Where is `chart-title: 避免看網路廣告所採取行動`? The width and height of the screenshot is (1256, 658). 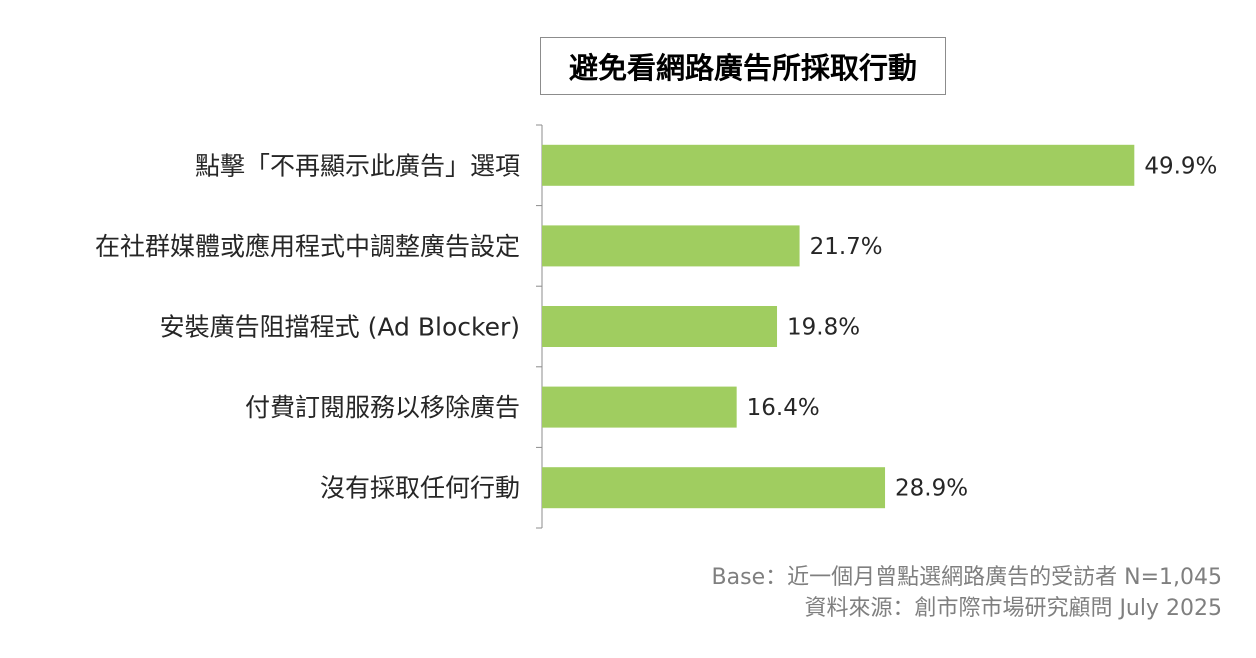 chart-title: 避免看網路廣告所採取行動 is located at coordinates (743, 66).